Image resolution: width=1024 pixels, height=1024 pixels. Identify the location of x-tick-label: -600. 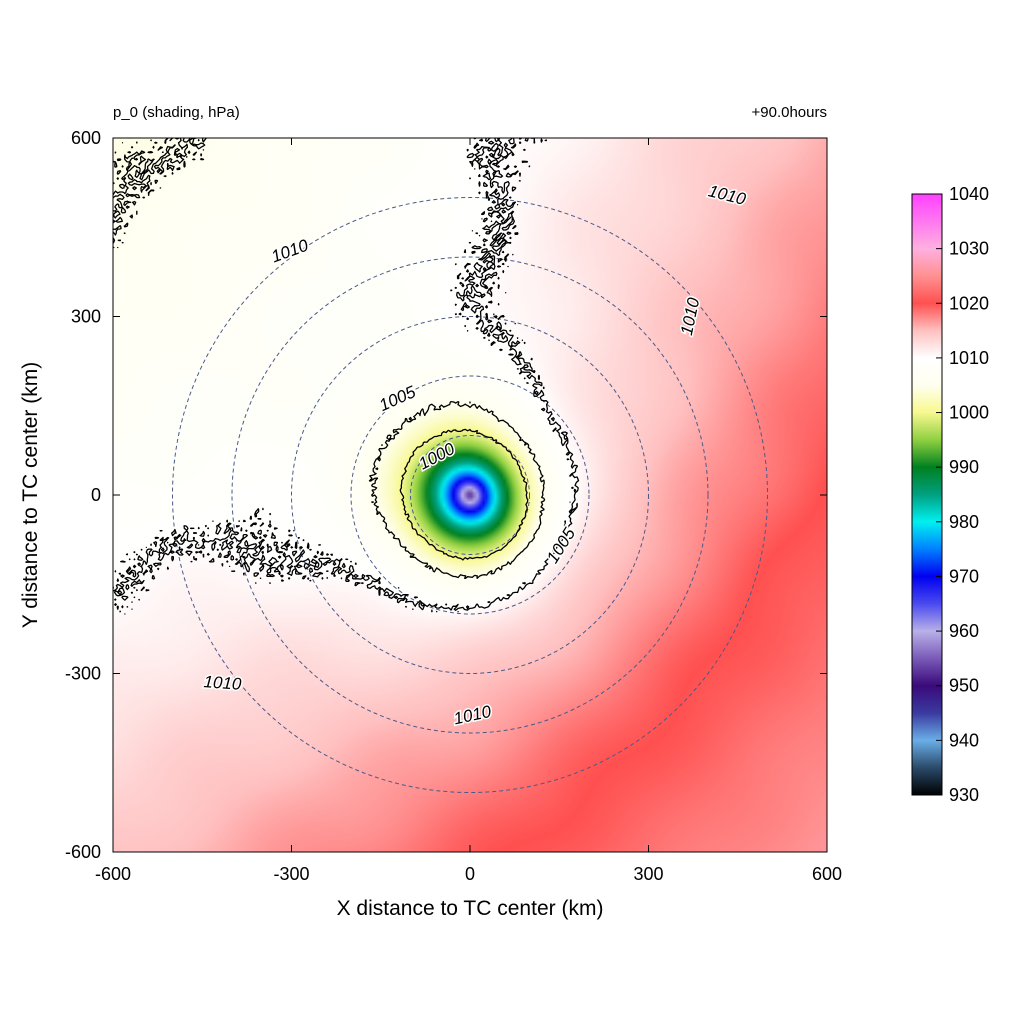
(113, 874).